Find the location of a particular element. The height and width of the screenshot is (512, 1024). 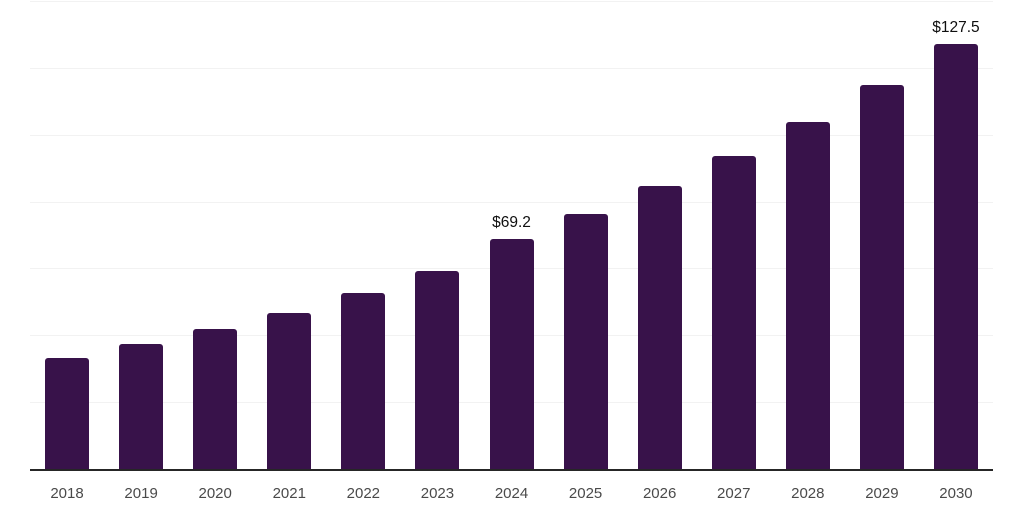

bar-2018 is located at coordinates (67, 414).